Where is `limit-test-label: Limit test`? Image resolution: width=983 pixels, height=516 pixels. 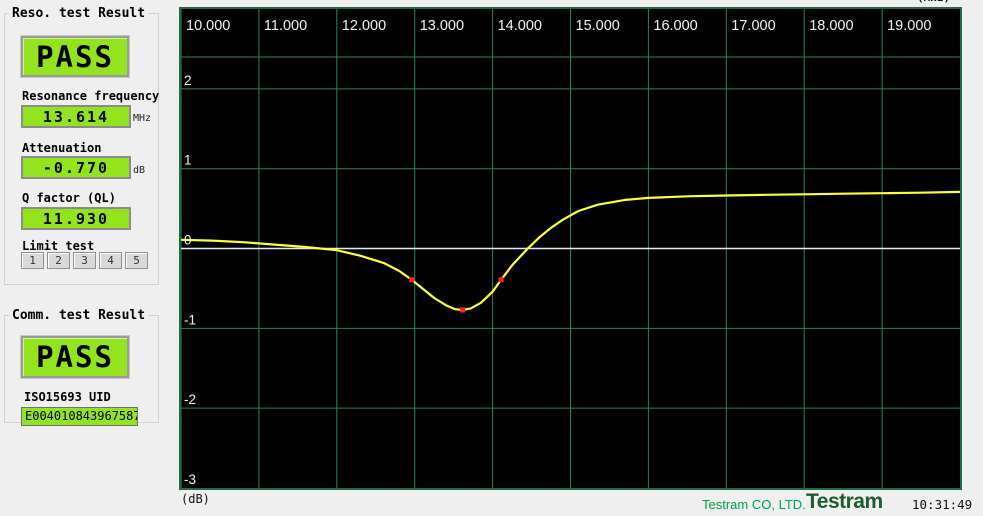
limit-test-label: Limit test is located at coordinates (58, 246).